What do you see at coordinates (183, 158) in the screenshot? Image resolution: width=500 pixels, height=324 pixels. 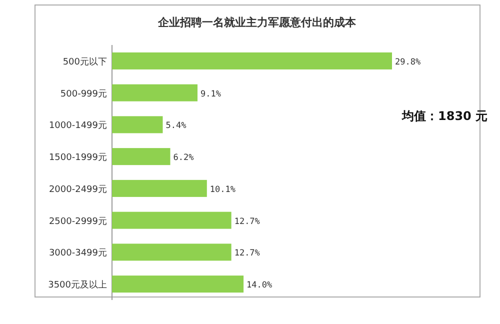 I see `data-label: 6.2%` at bounding box center [183, 158].